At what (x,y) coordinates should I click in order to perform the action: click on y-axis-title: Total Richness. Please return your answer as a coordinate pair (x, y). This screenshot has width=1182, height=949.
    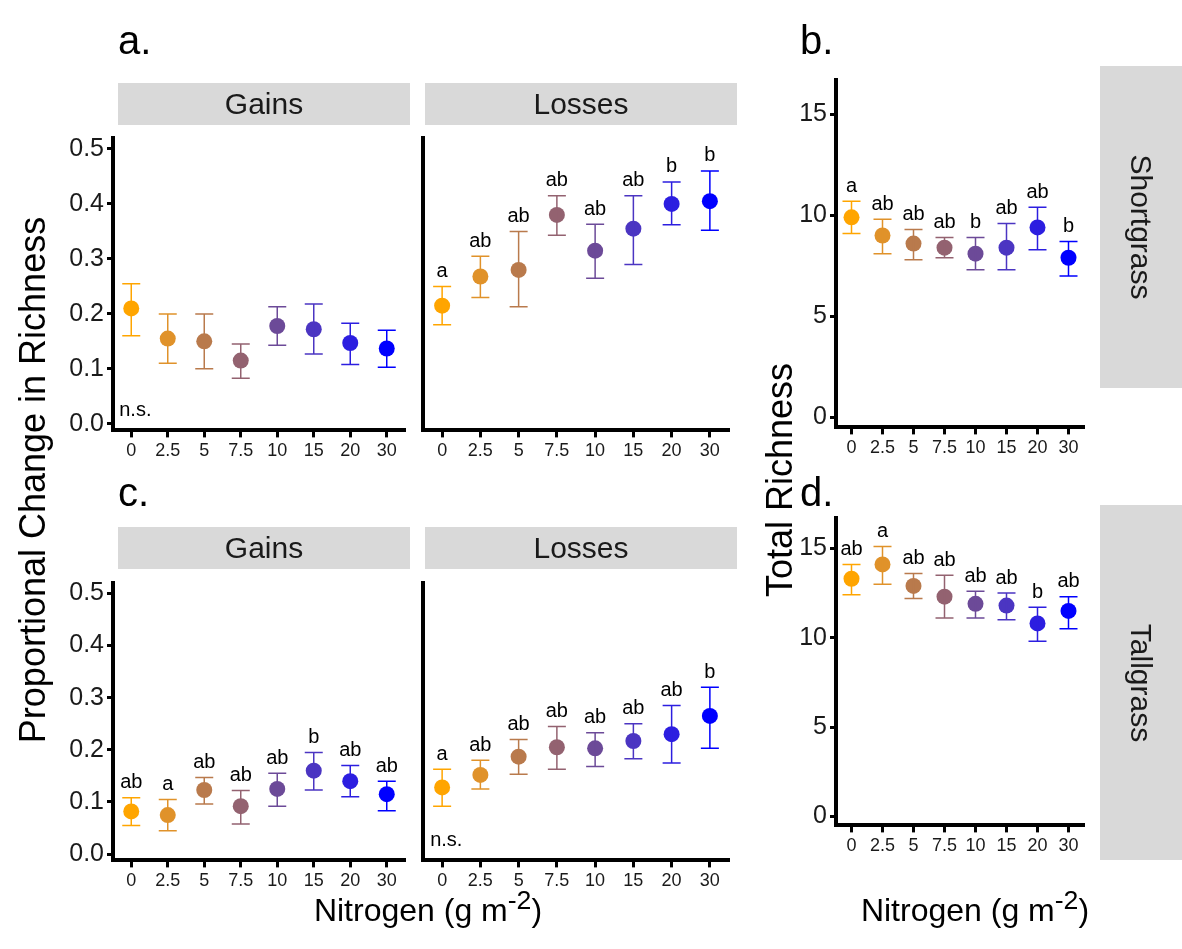
    Looking at the image, I should click on (780, 480).